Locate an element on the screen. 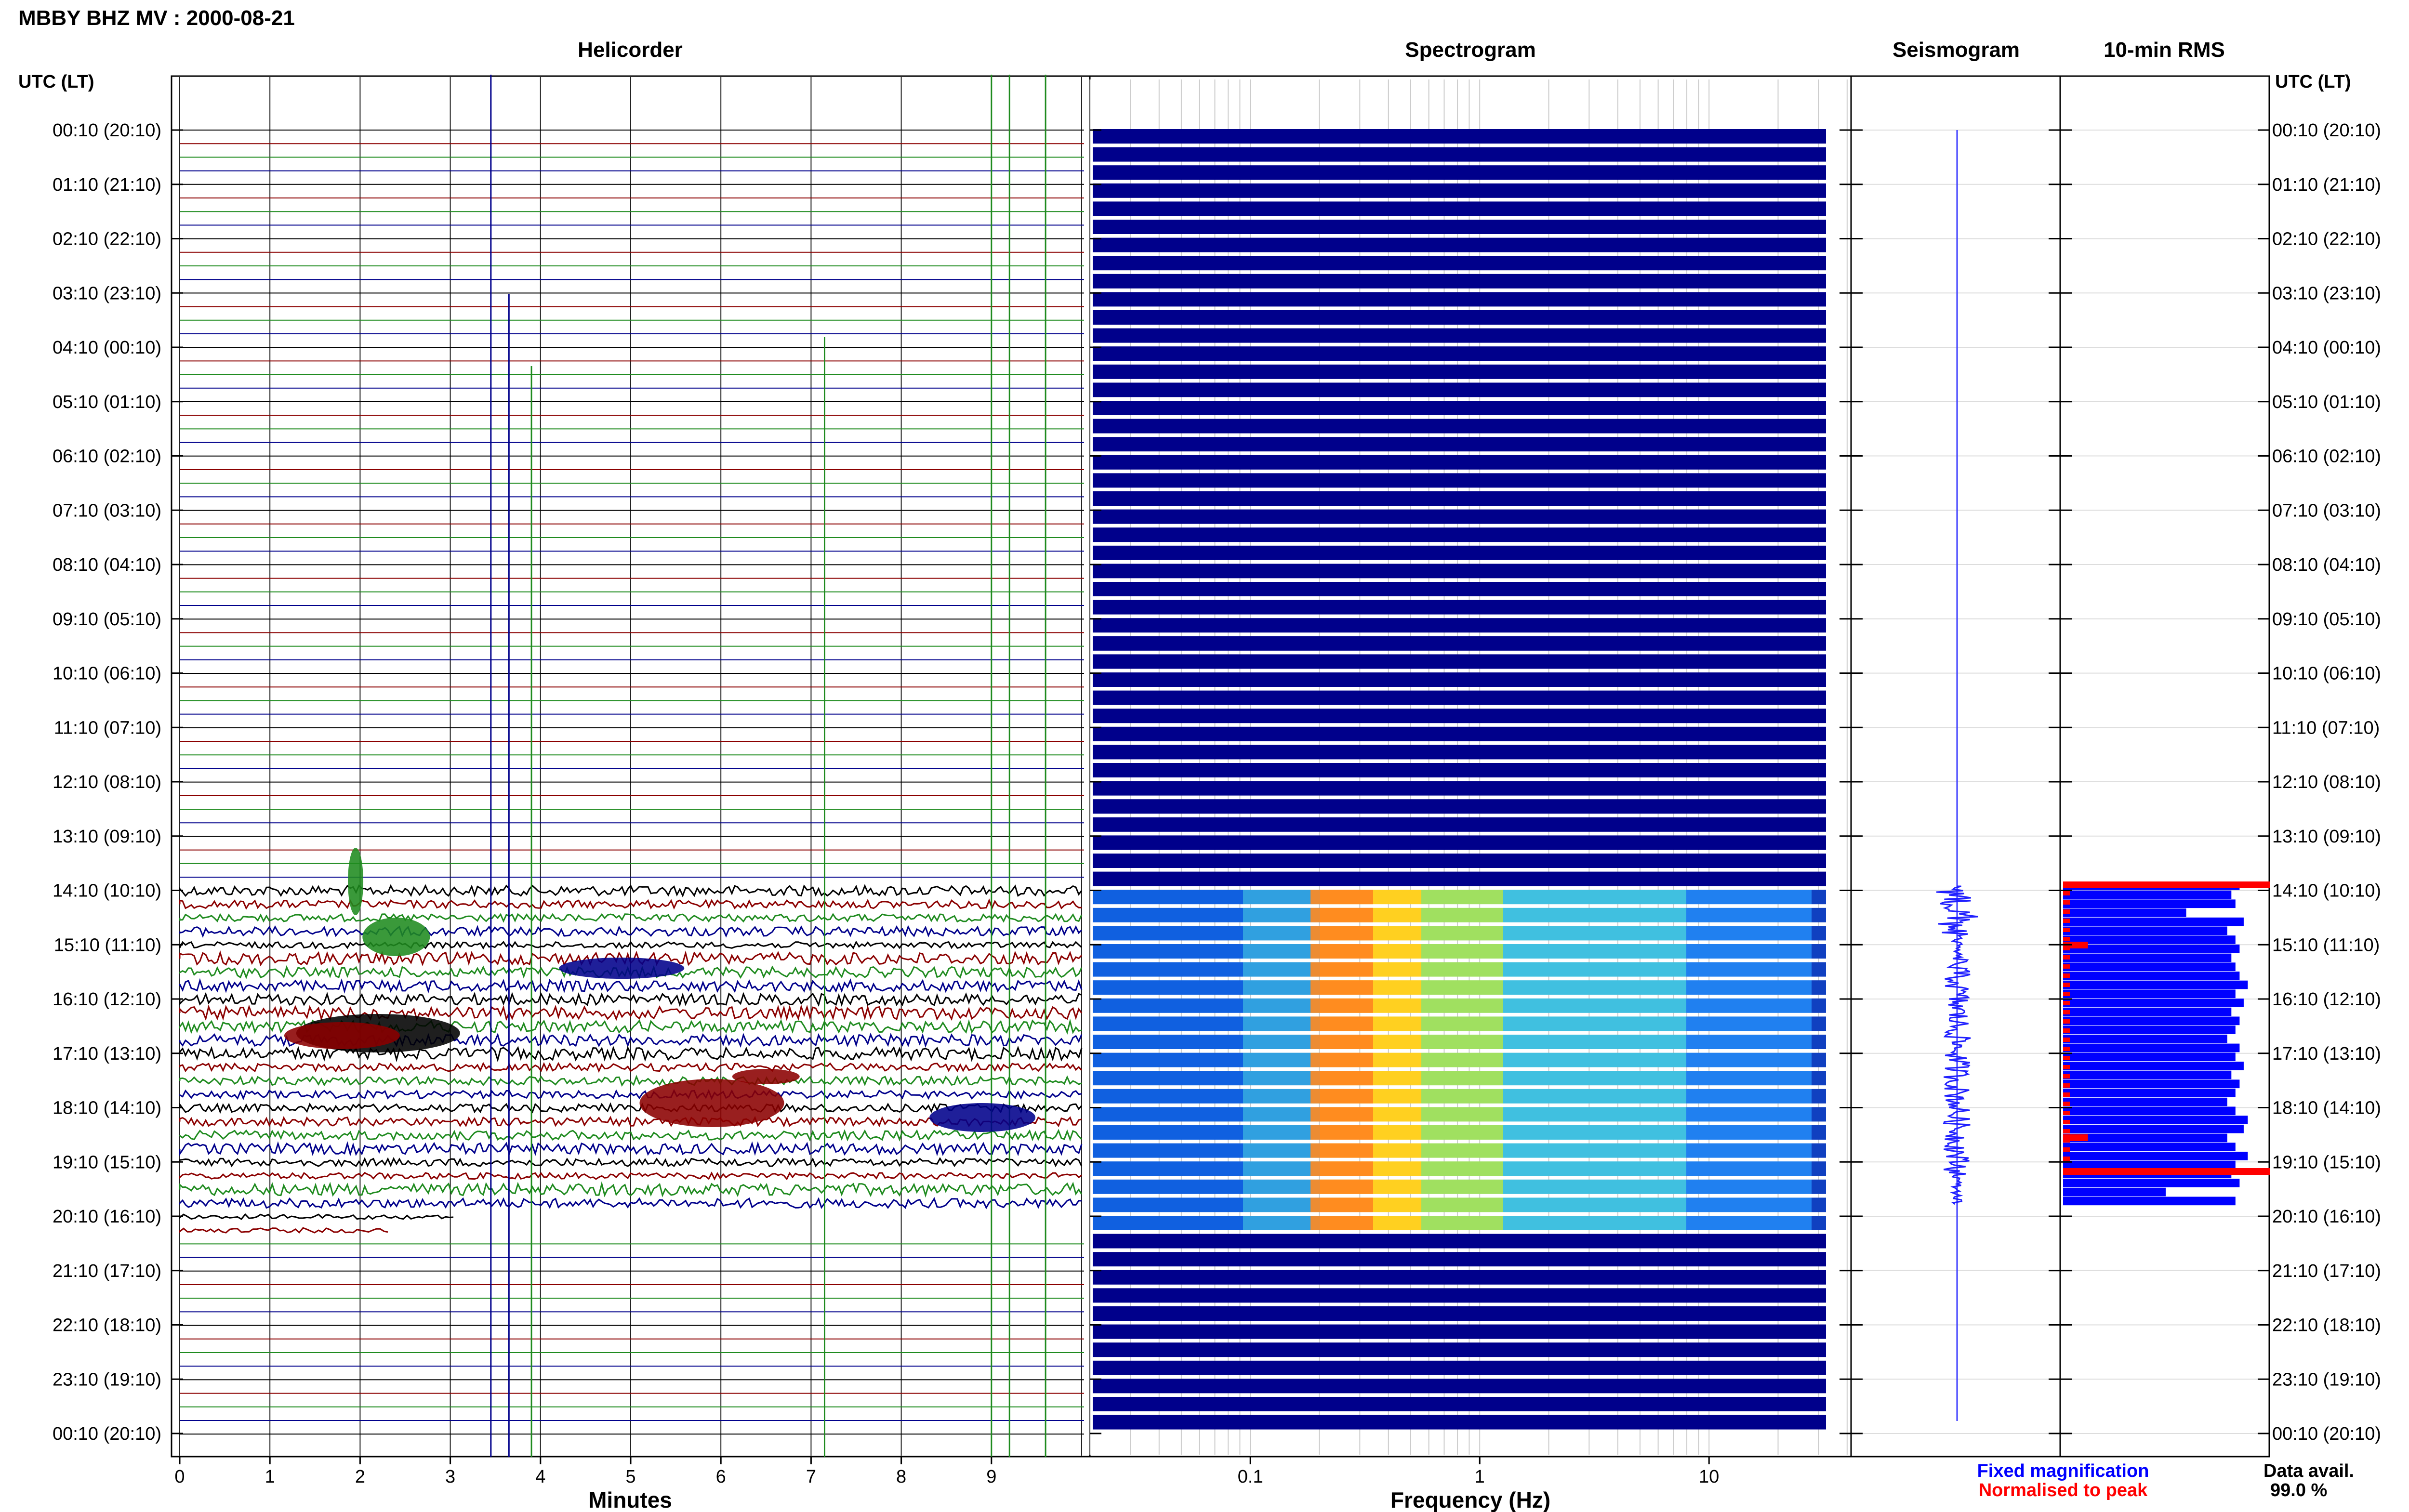 The image size is (2409, 1512). time-label: 10:10 (06:10) is located at coordinates (107, 674).